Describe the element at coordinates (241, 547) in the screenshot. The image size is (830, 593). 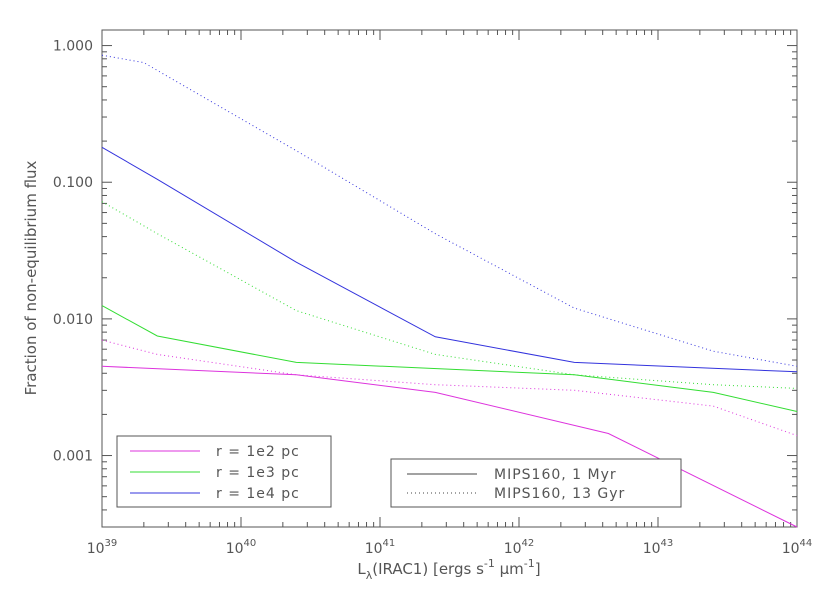
I see `x-tick-label: 1040` at that location.